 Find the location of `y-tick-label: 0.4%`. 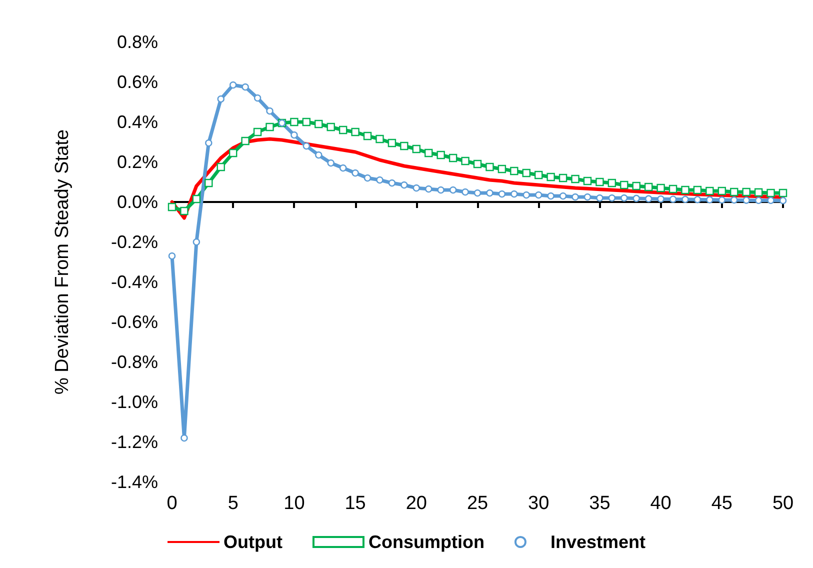

y-tick-label: 0.4% is located at coordinates (137, 122).